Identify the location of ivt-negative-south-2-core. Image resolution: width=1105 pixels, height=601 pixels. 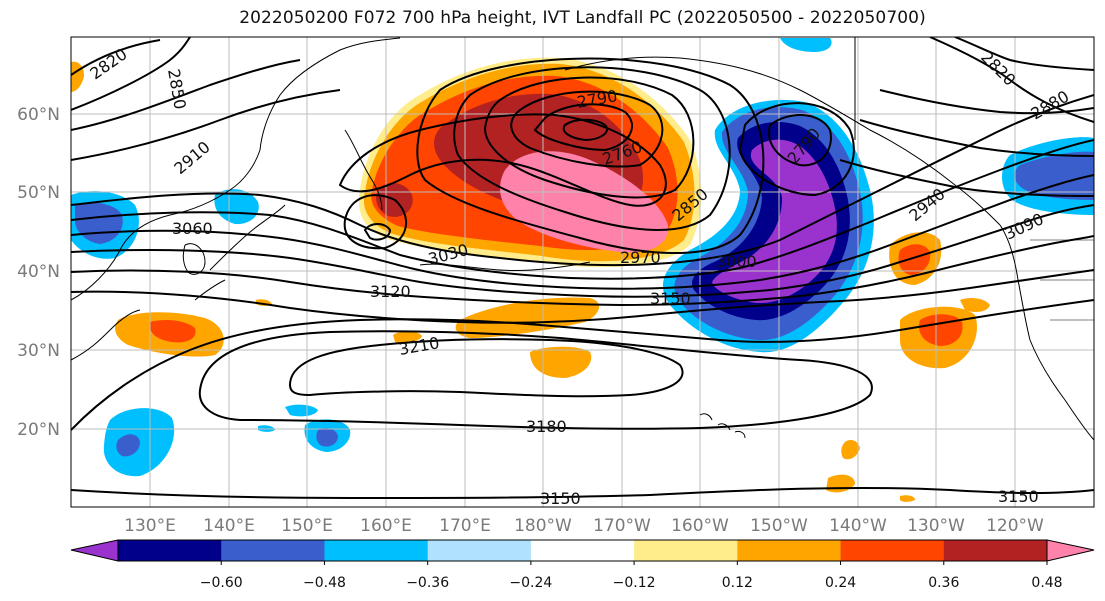
(327, 437).